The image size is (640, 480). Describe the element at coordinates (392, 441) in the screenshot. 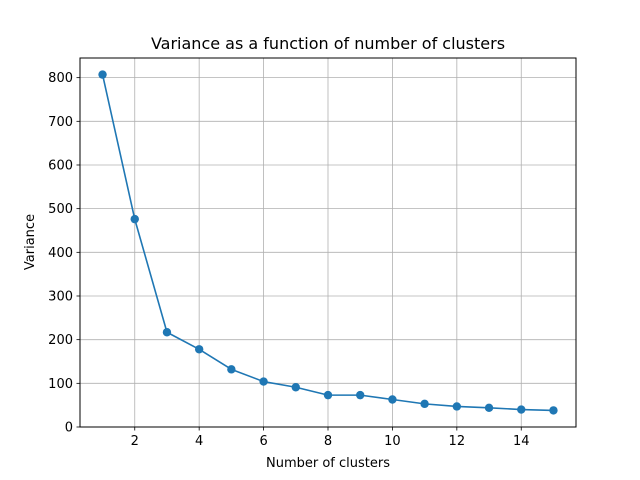

I see `x-tick-label: 10` at that location.